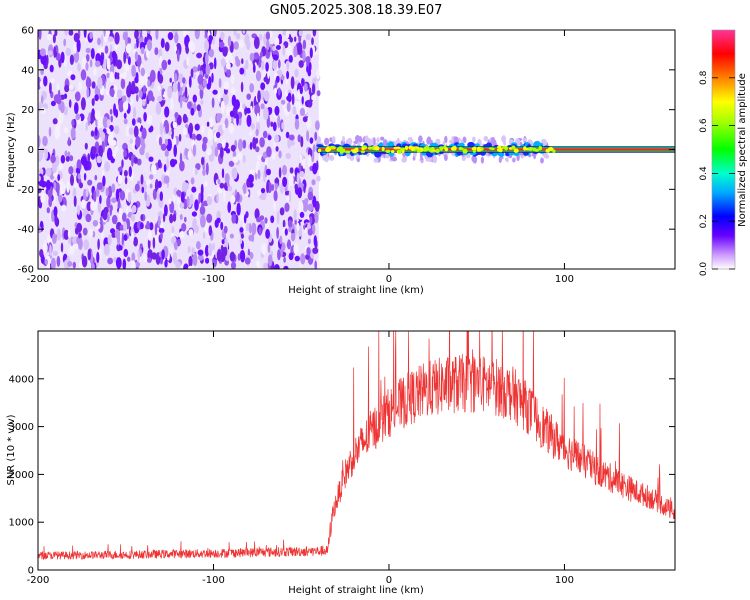  I want to click on y-tick-label: 0, so click(31, 571).